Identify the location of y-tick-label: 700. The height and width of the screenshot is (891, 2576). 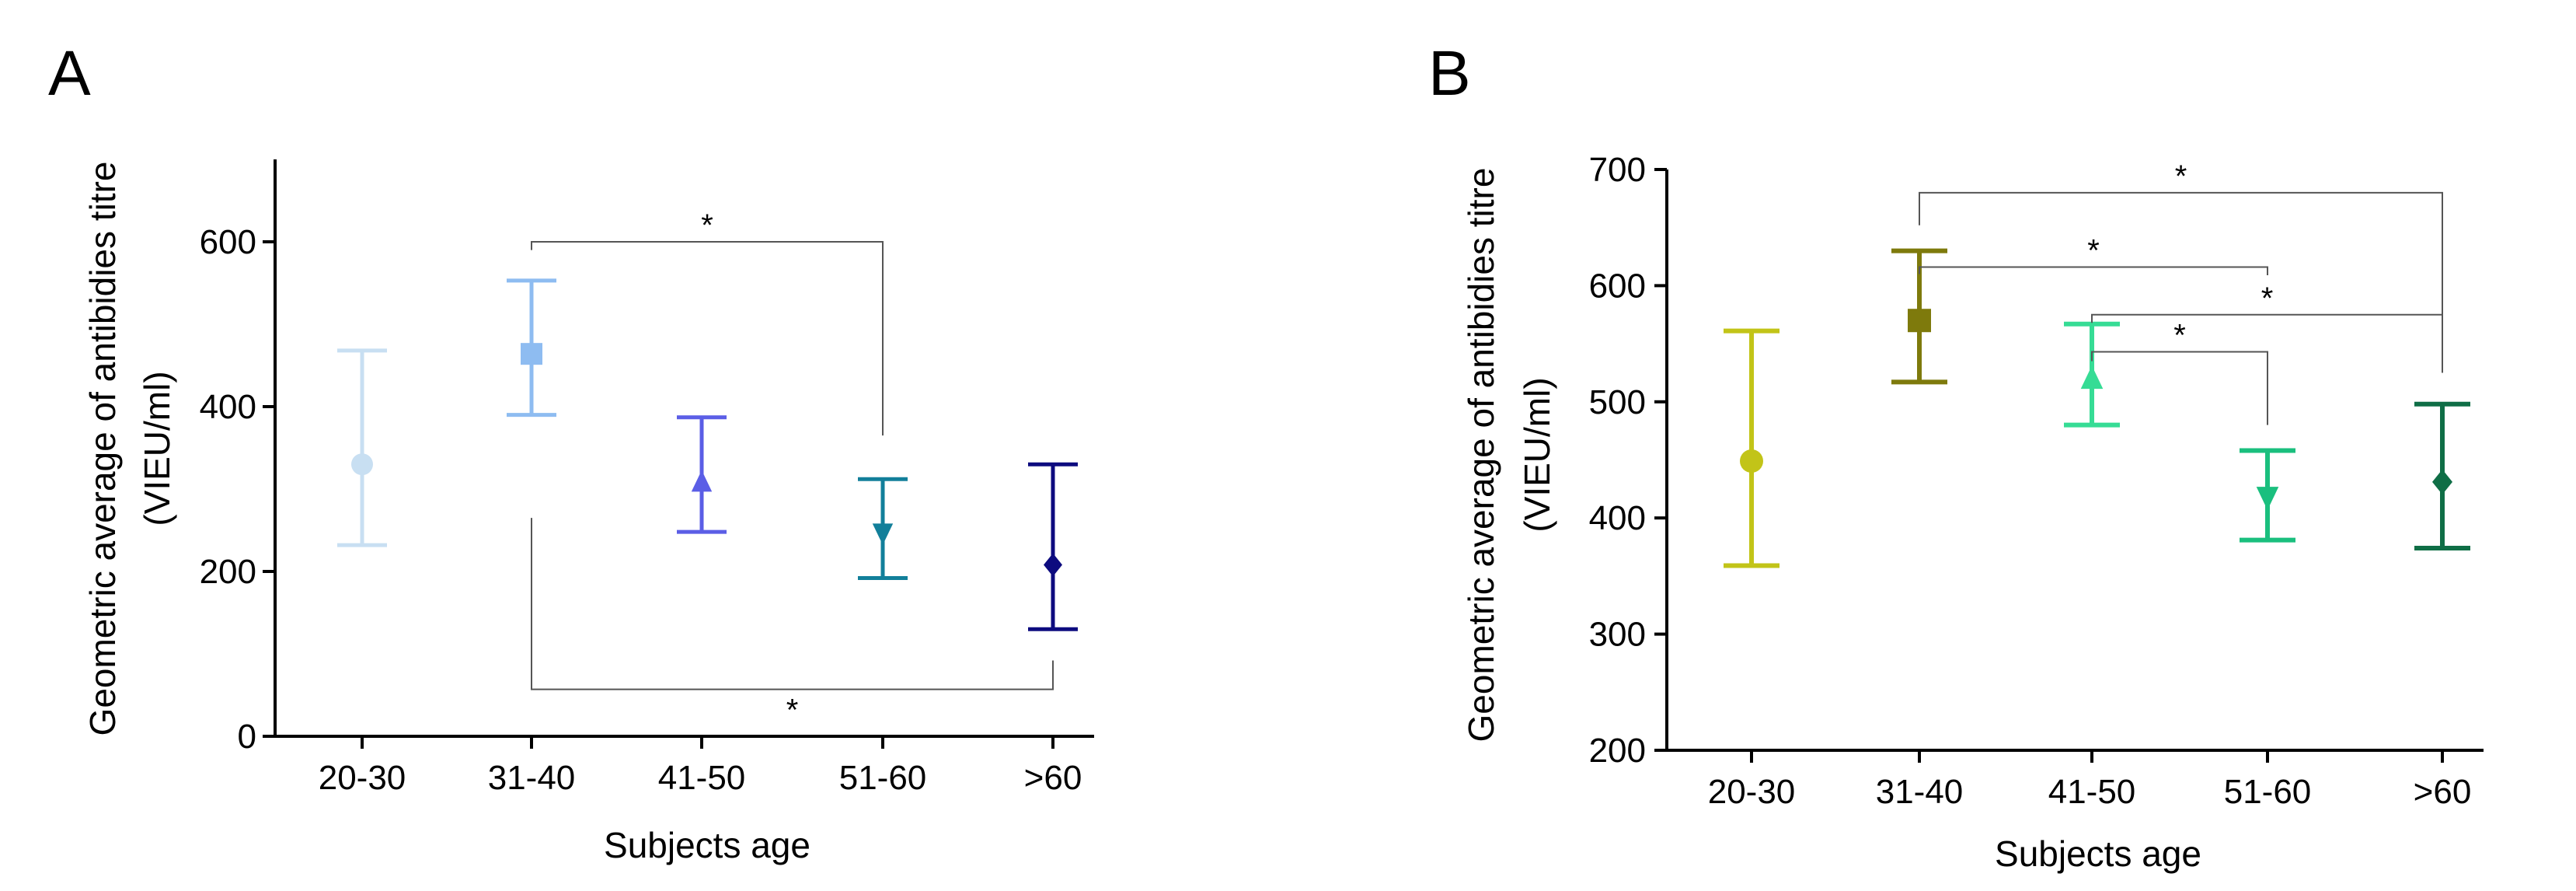
(1617, 170).